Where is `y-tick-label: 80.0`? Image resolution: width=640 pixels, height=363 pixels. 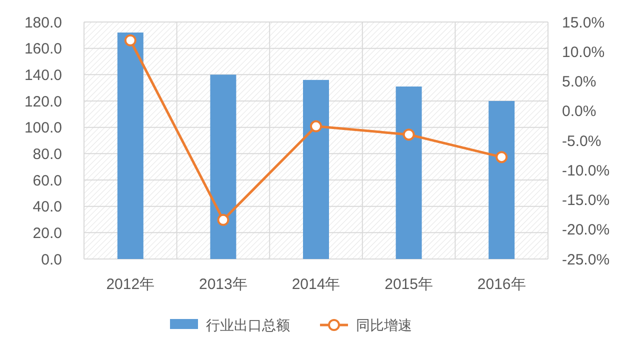 y-tick-label: 80.0 is located at coordinates (47, 154).